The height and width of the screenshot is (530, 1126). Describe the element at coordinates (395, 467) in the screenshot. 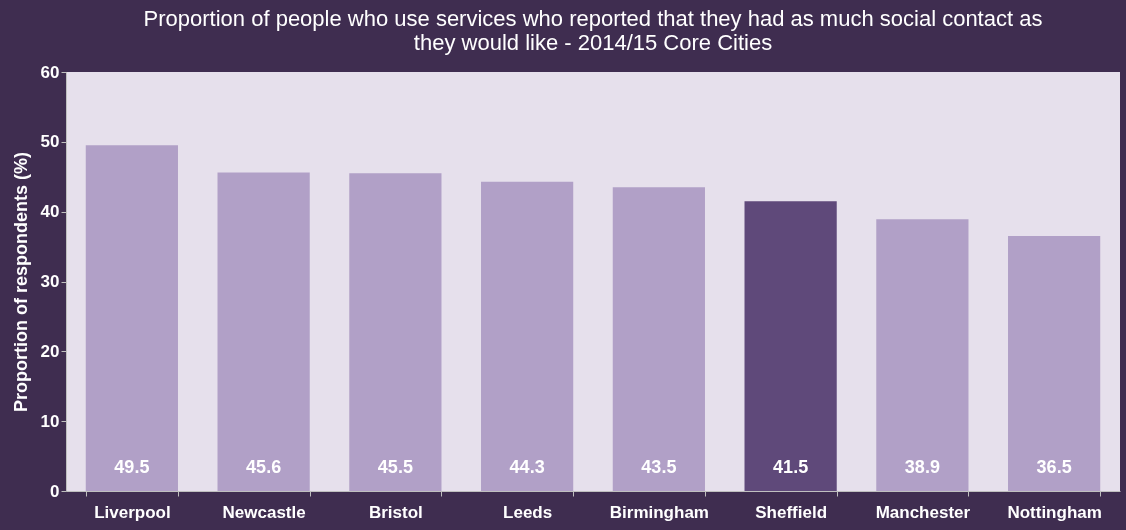

I see `data-label: 45.5` at that location.